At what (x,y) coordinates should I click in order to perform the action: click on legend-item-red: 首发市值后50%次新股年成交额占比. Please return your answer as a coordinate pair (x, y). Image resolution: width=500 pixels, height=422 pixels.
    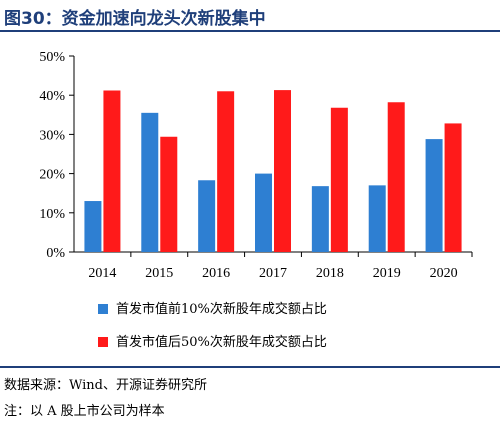
    Looking at the image, I should click on (278, 340).